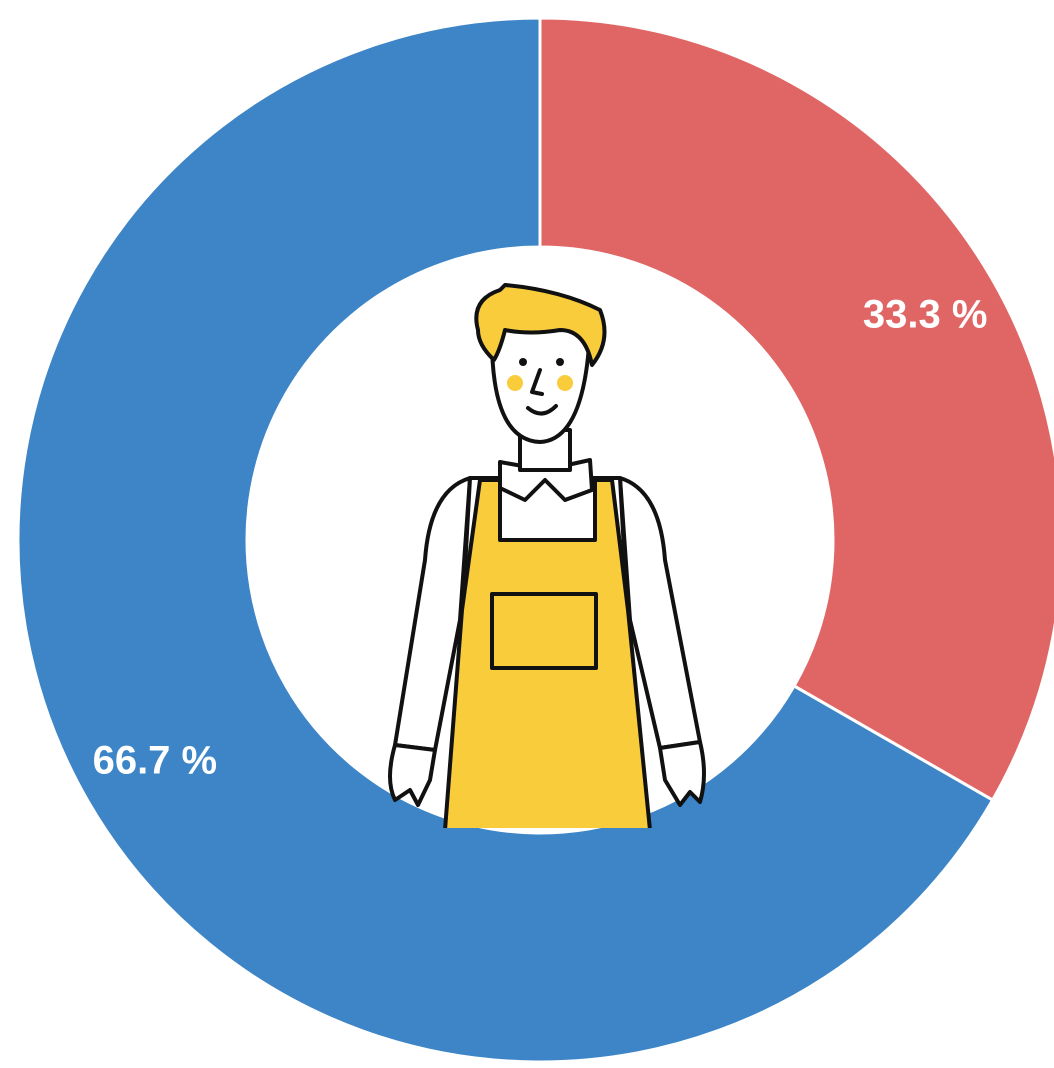 This screenshot has height=1068, width=1054. What do you see at coordinates (925, 315) in the screenshot?
I see `value-label: 33.3 %` at bounding box center [925, 315].